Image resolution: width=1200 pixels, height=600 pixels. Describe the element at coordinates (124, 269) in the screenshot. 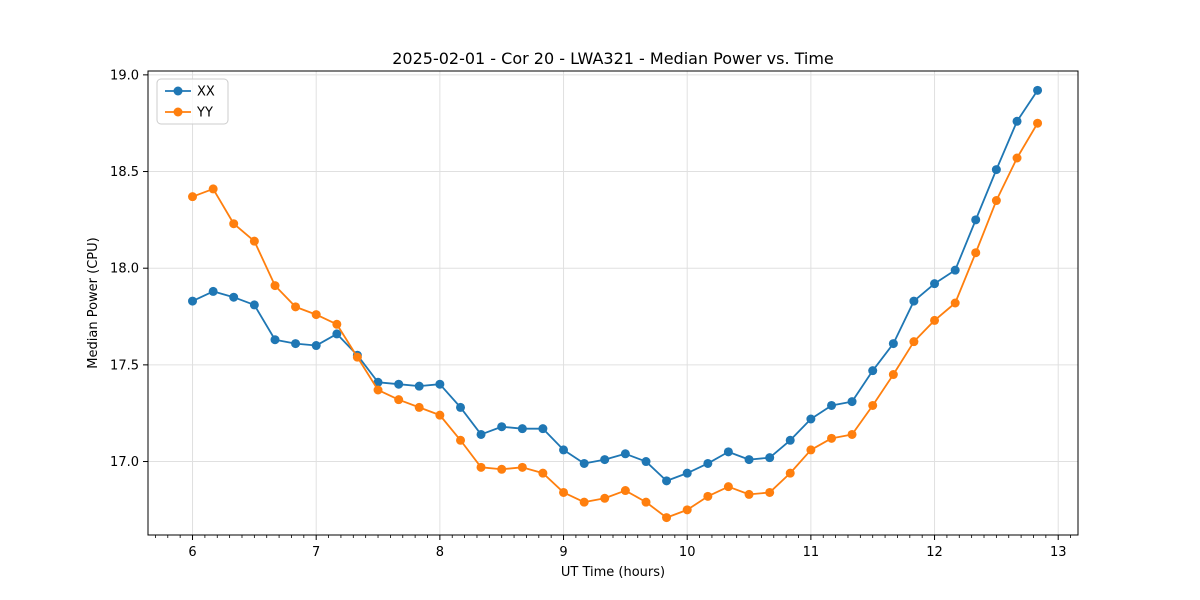

I see `y-tick-label: 18.0` at that location.